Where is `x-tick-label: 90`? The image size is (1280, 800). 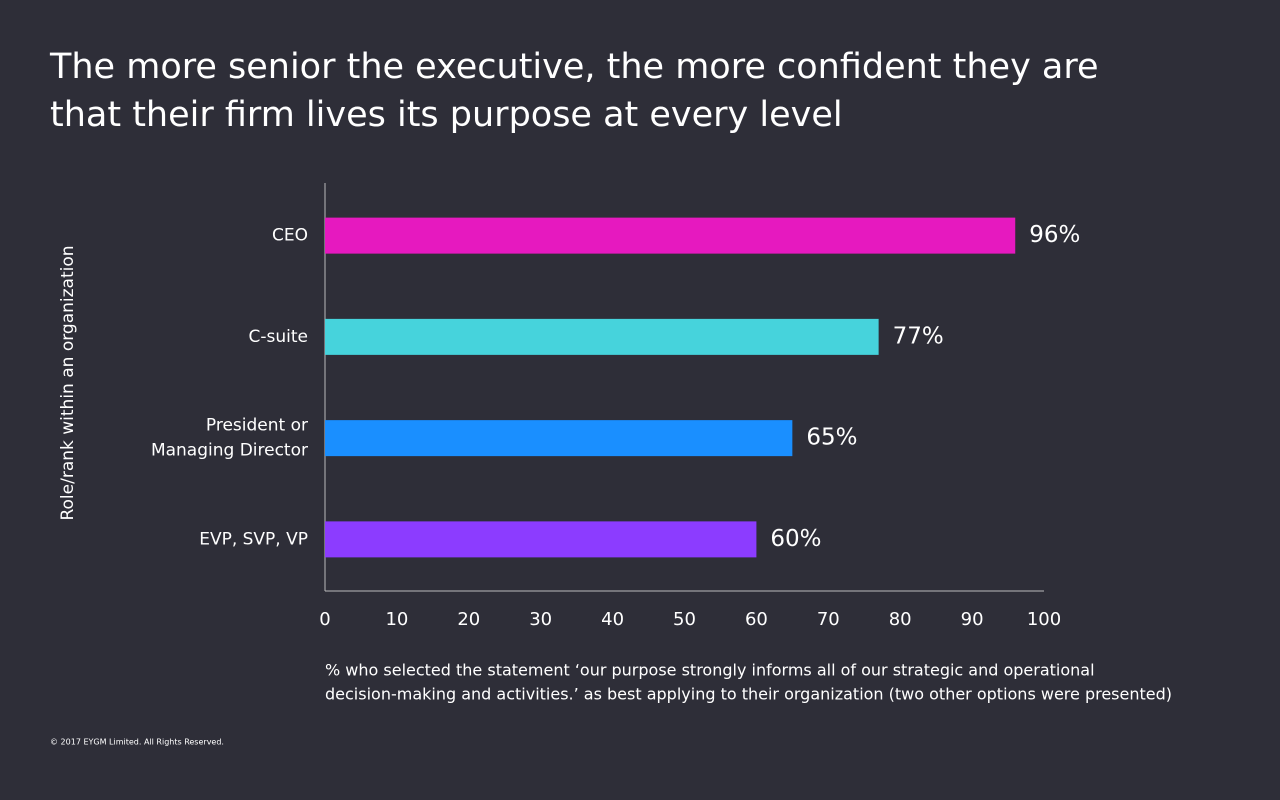 x-tick-label: 90 is located at coordinates (972, 619).